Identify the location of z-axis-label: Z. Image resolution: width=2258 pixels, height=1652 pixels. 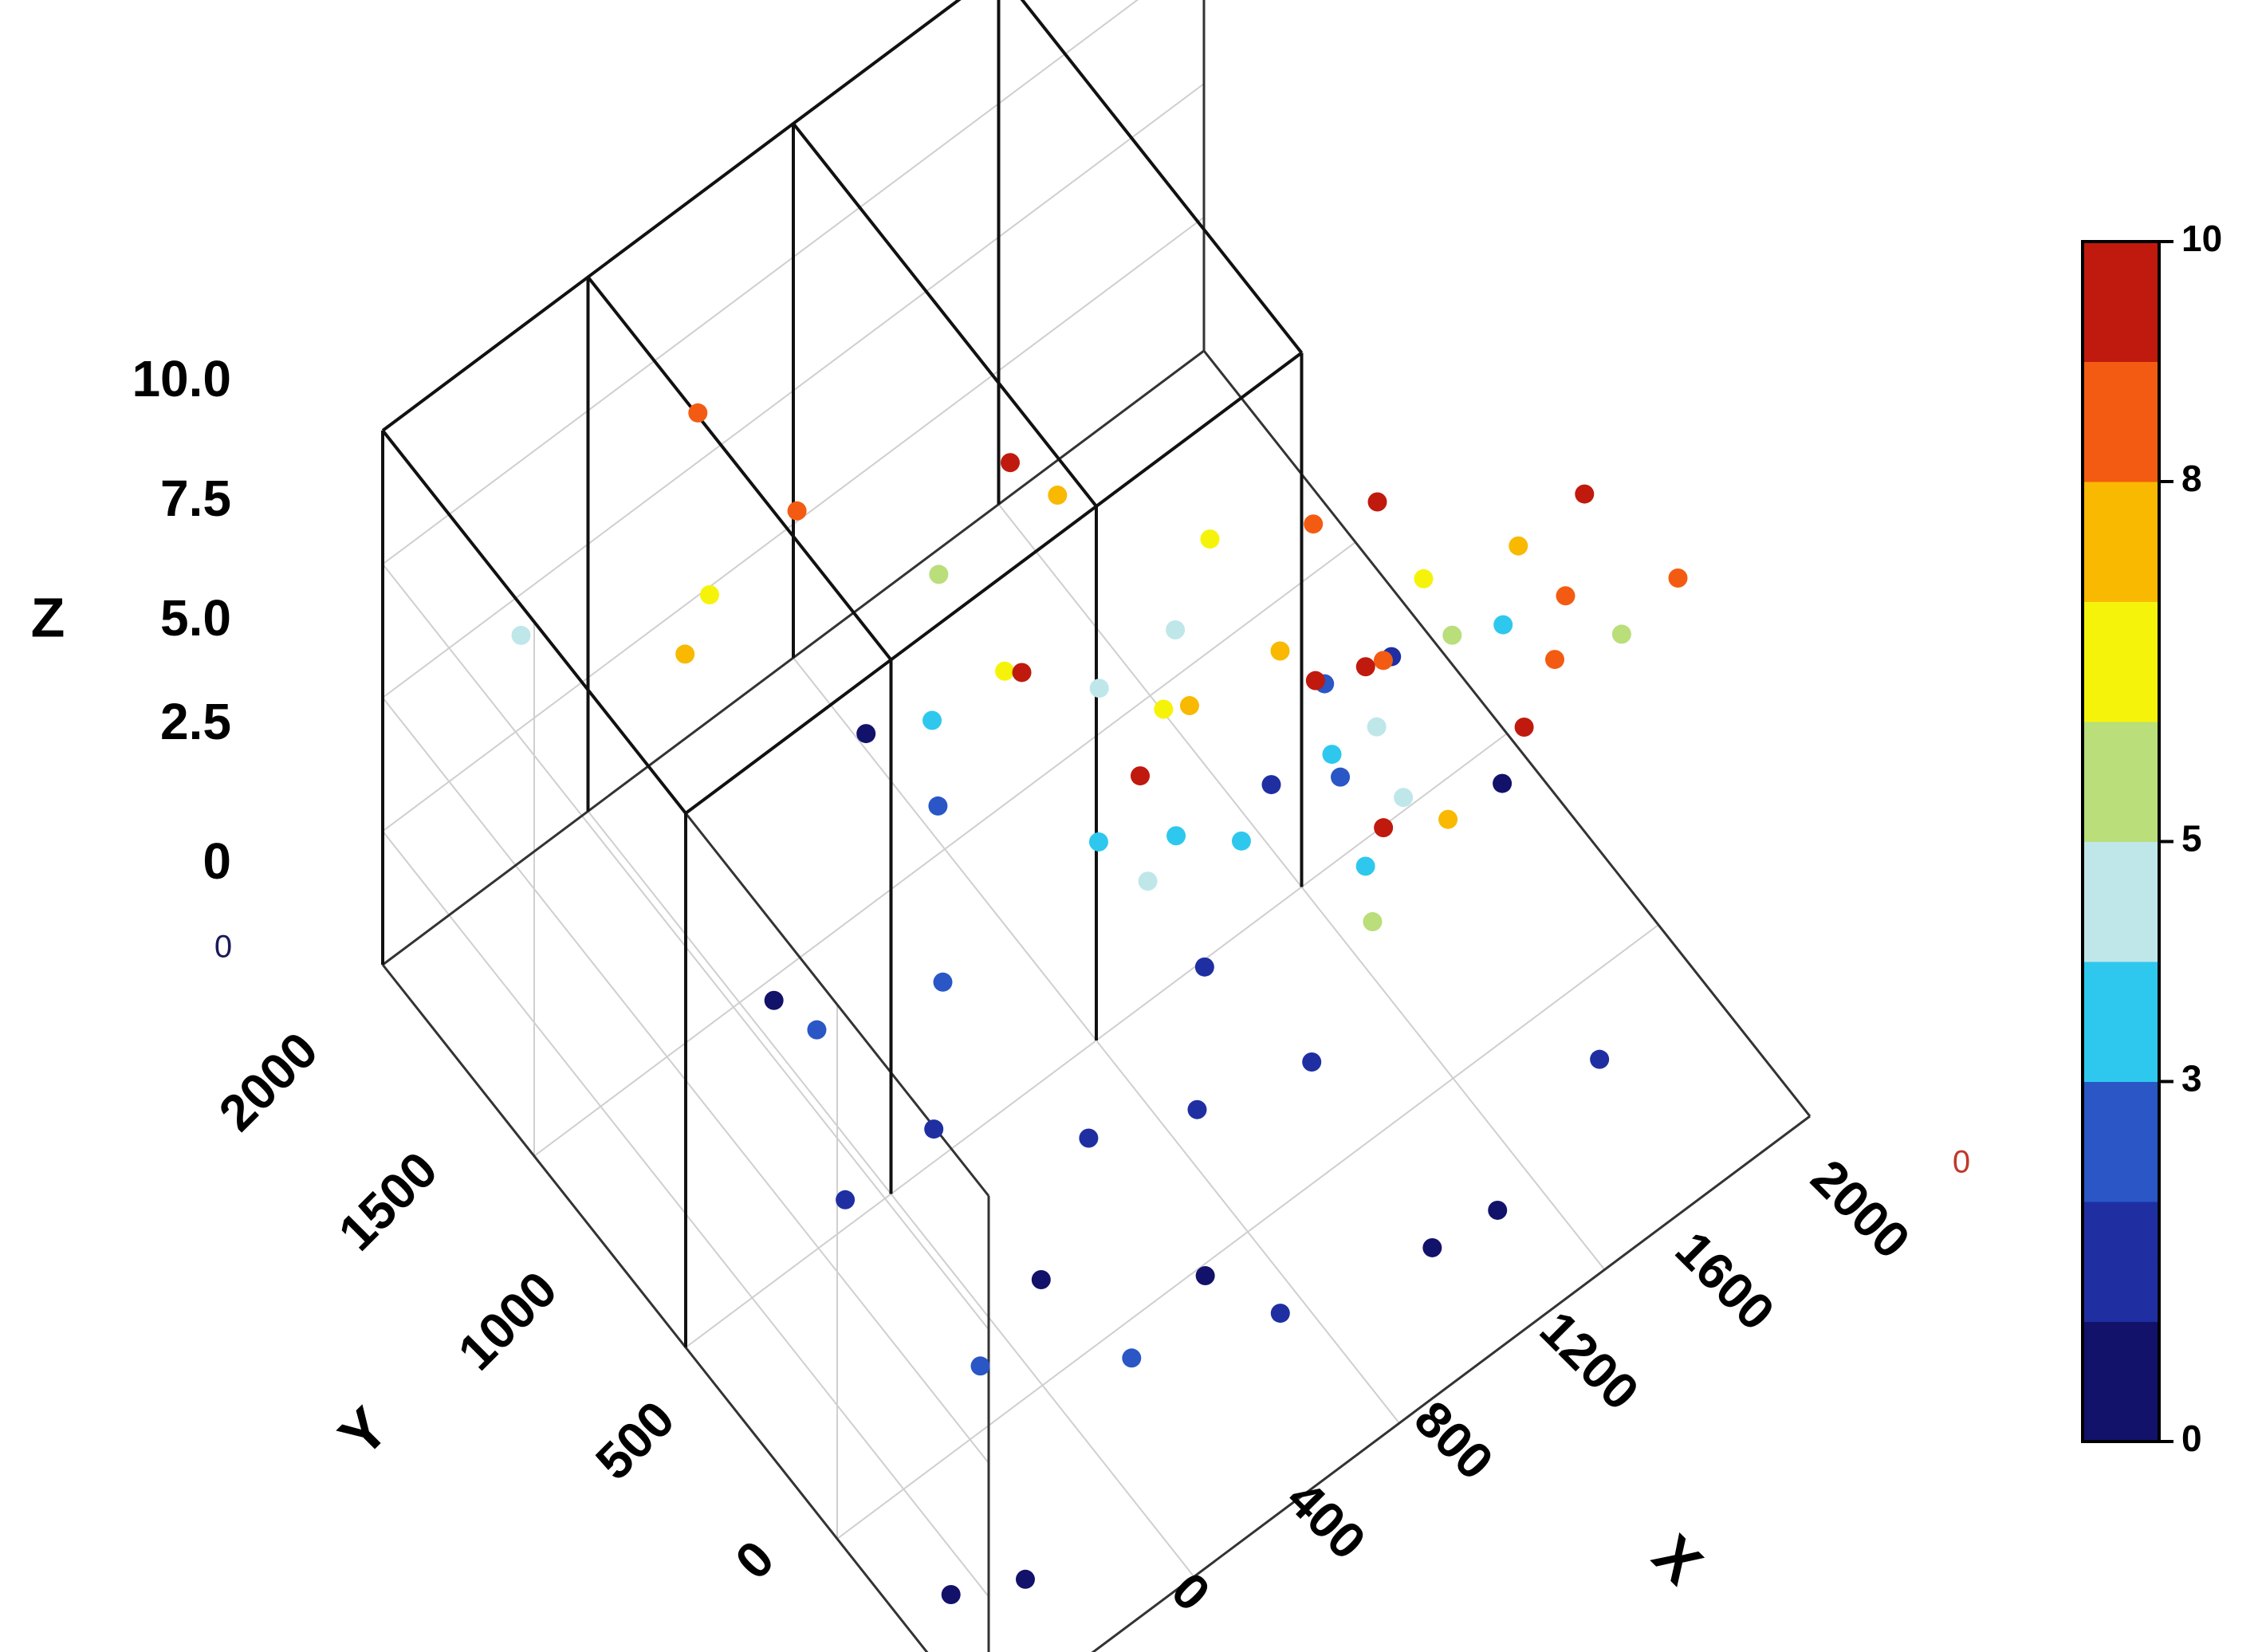
(48, 617).